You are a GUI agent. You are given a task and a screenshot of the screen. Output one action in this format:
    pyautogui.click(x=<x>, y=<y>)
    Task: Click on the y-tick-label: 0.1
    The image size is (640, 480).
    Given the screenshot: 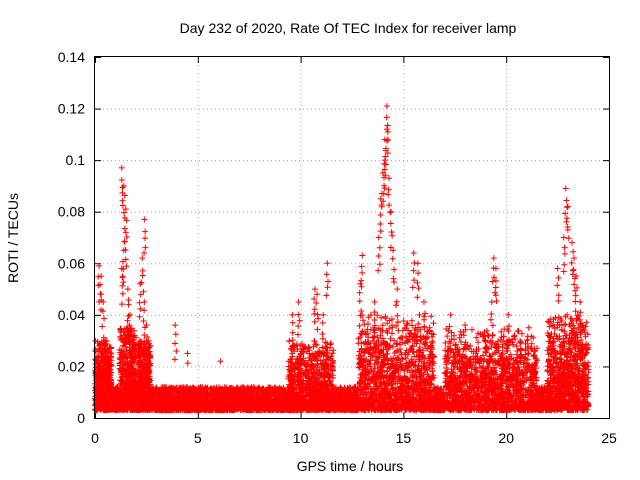 What is the action you would take?
    pyautogui.click(x=76, y=160)
    